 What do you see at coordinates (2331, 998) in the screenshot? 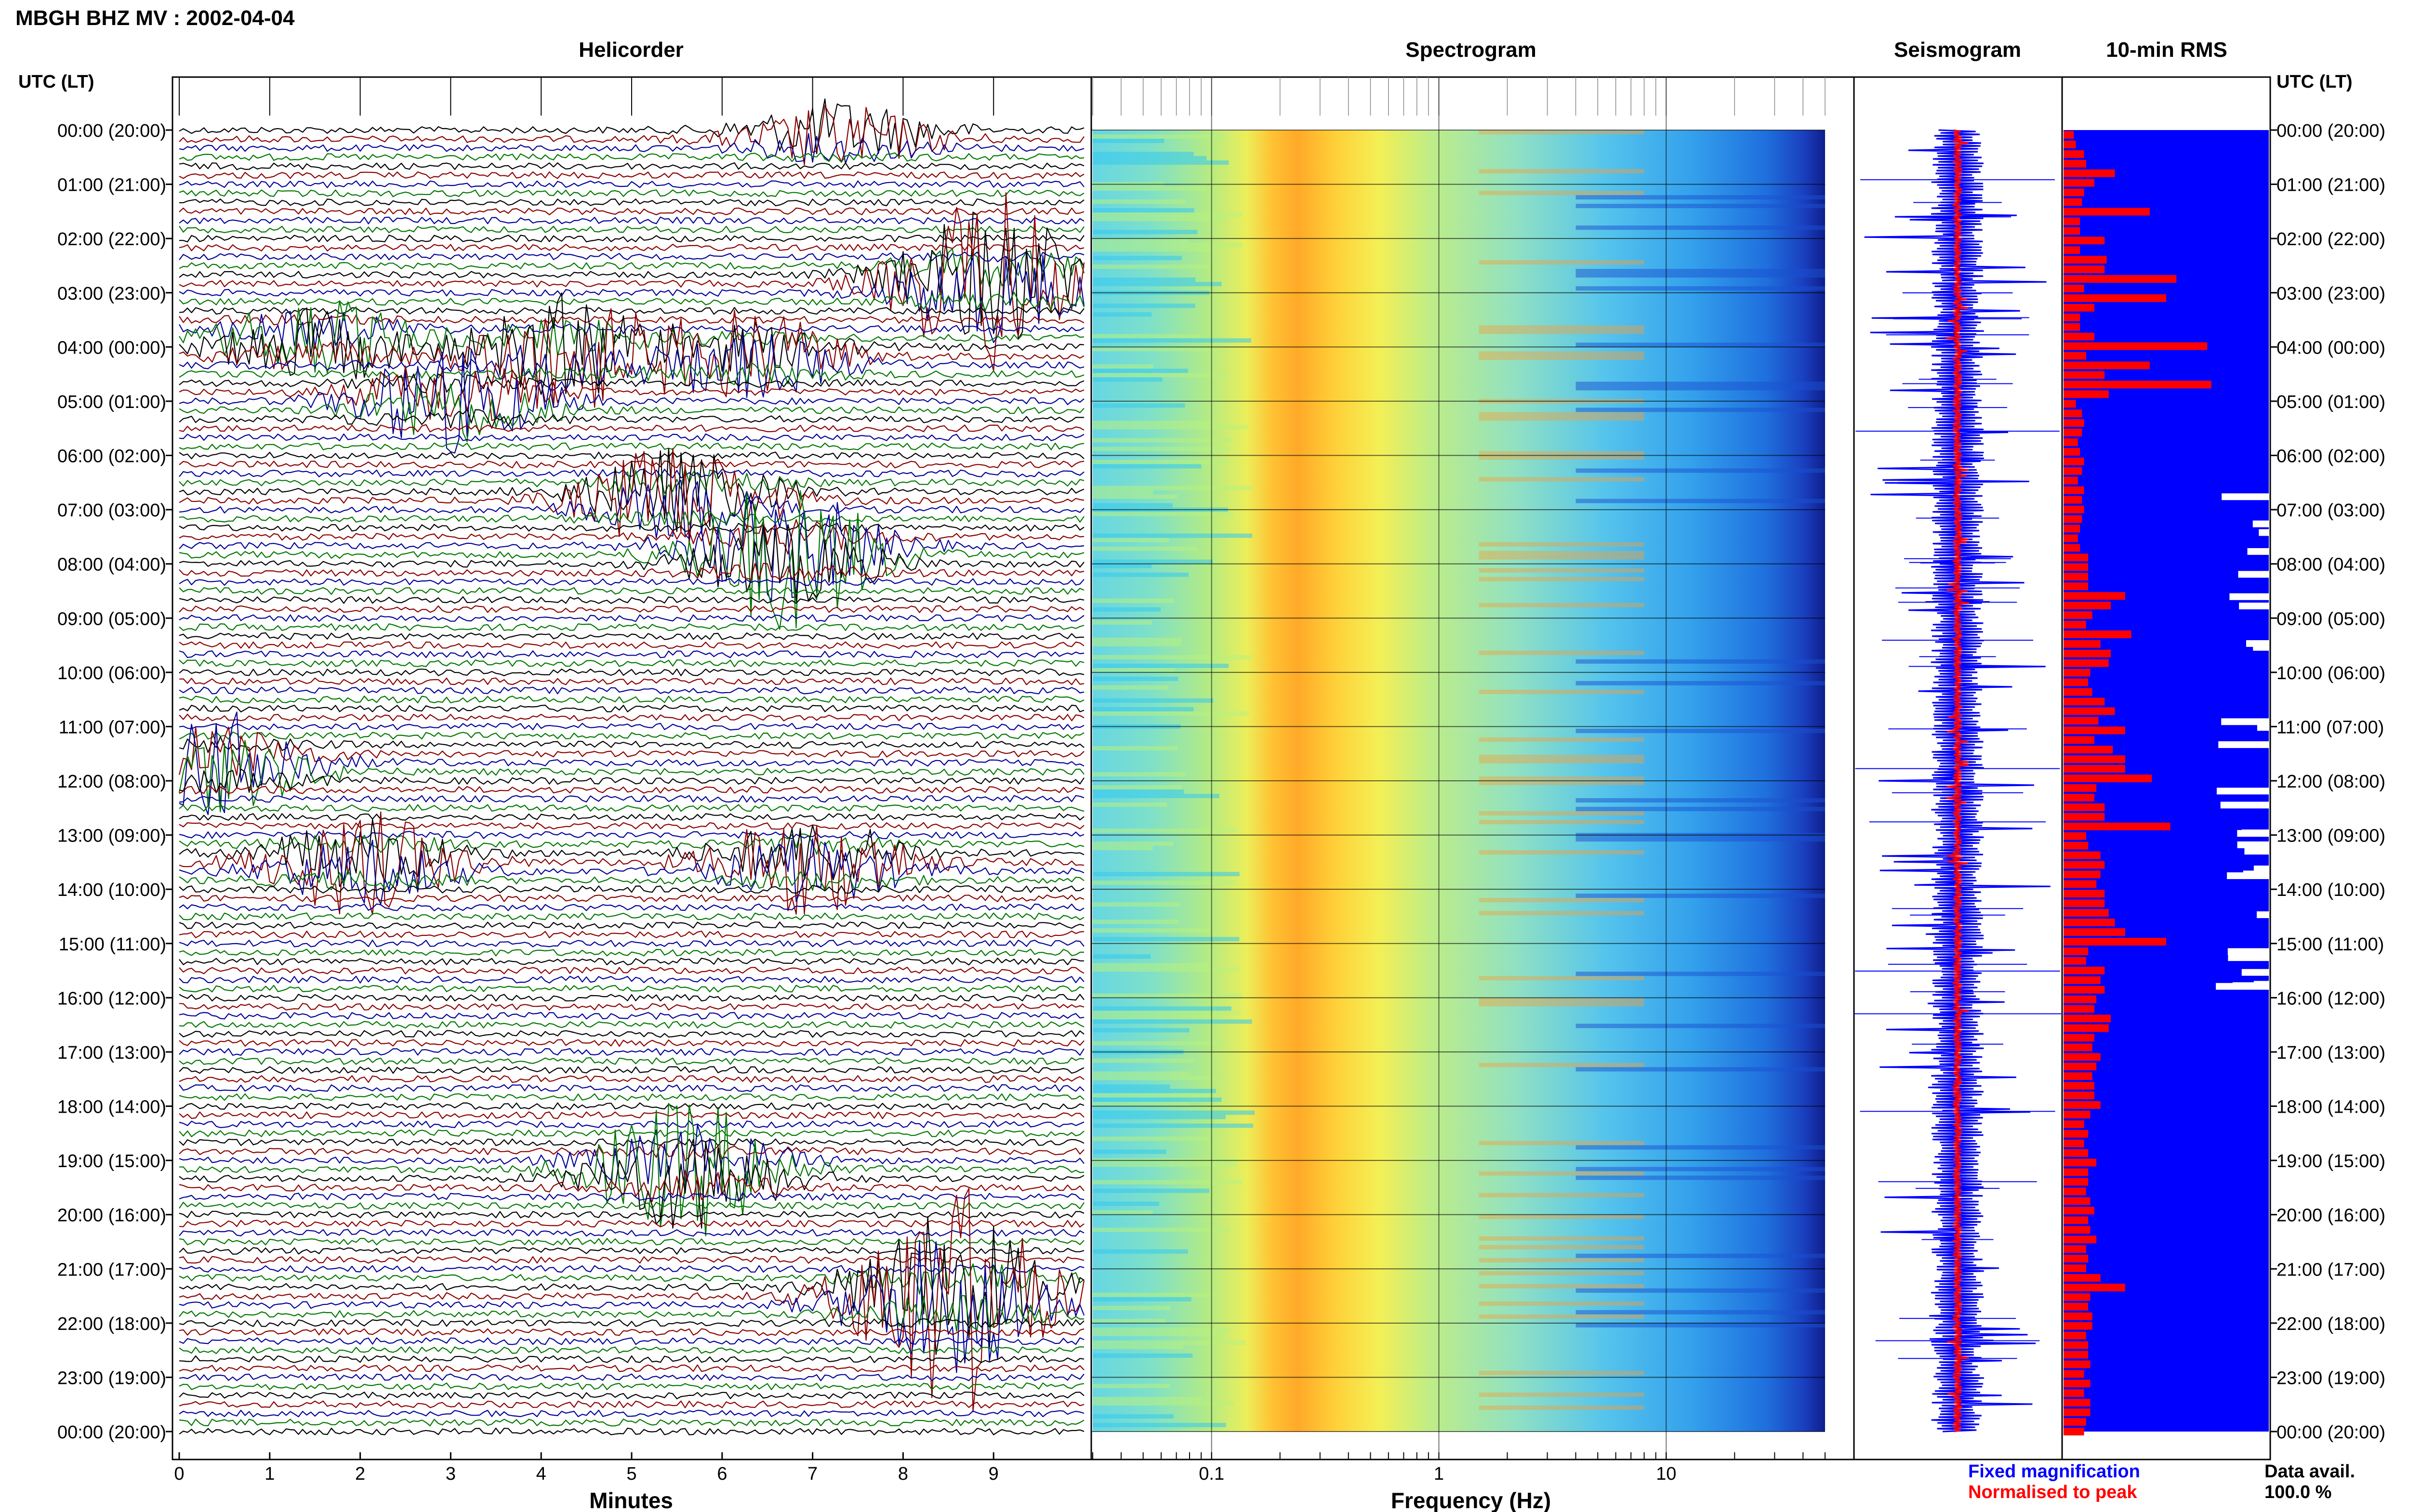
I see `time-label-right: 16:00 (12:00)` at bounding box center [2331, 998].